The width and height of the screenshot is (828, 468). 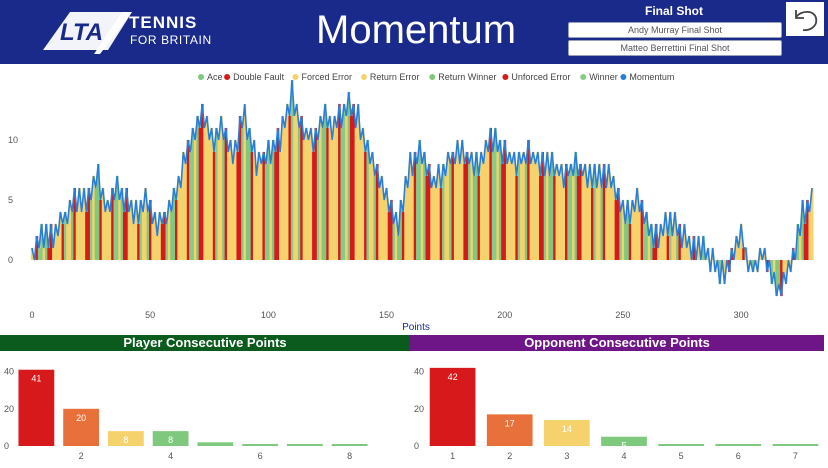 I want to click on x-tick-label: 0, so click(x=31, y=315).